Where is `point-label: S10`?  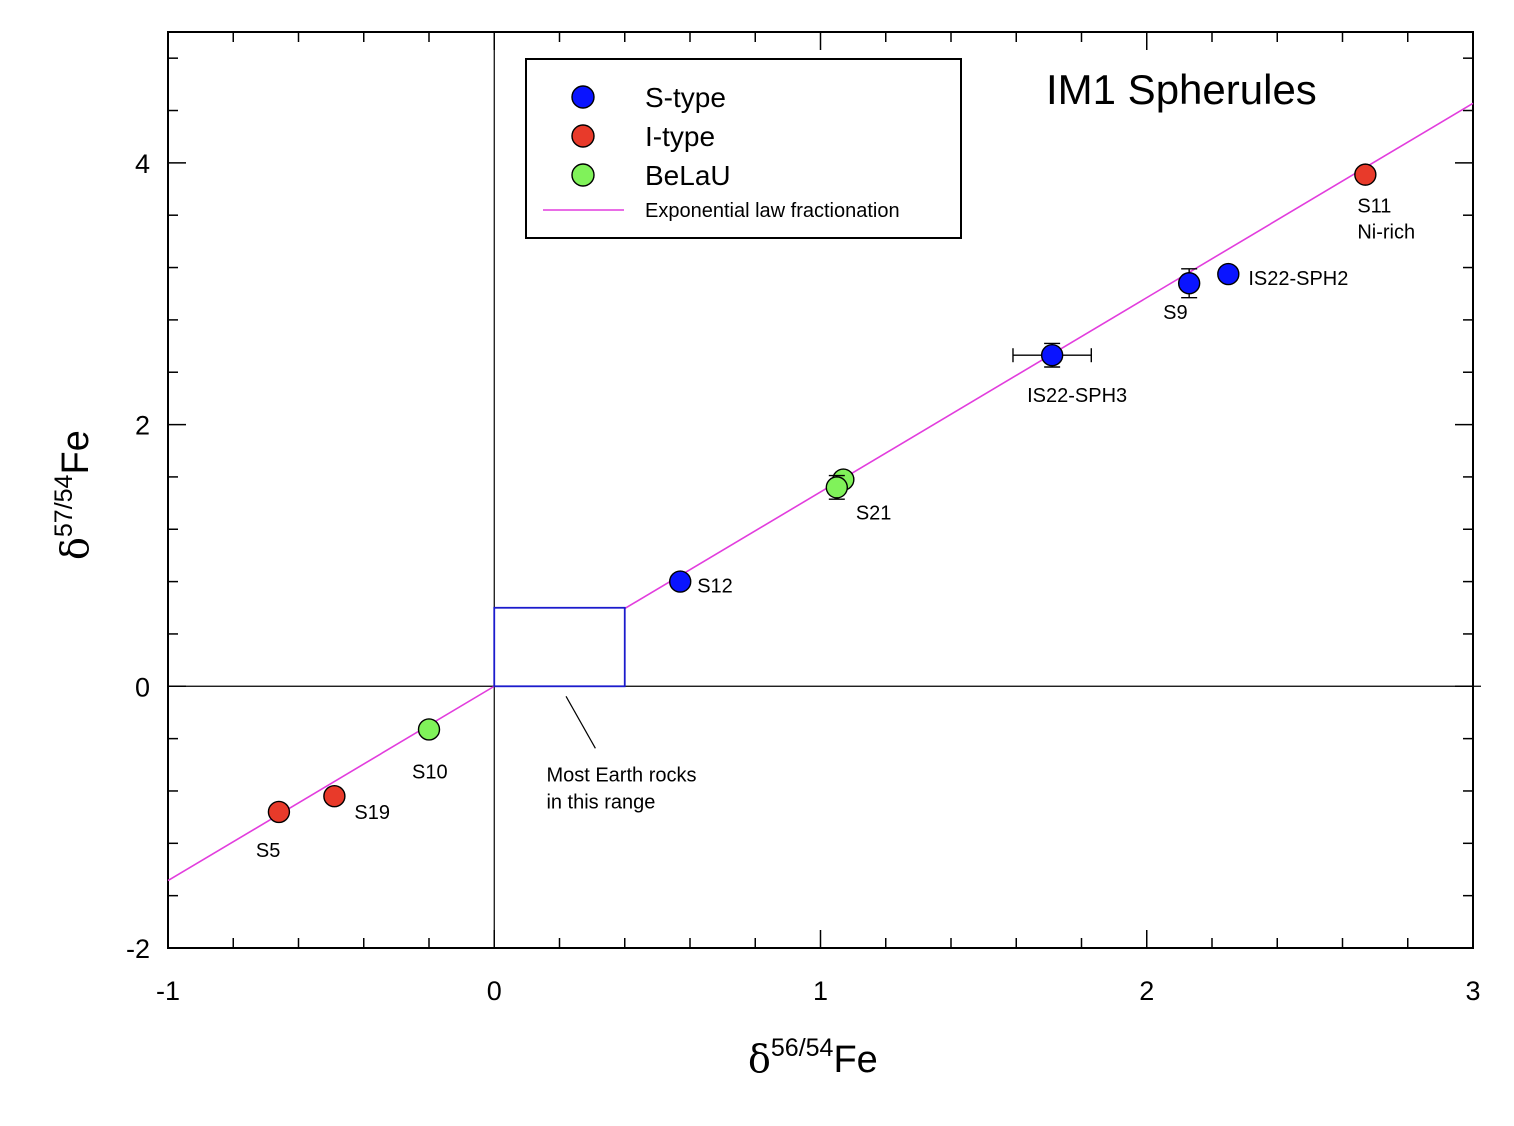 point-label: S10 is located at coordinates (430, 772).